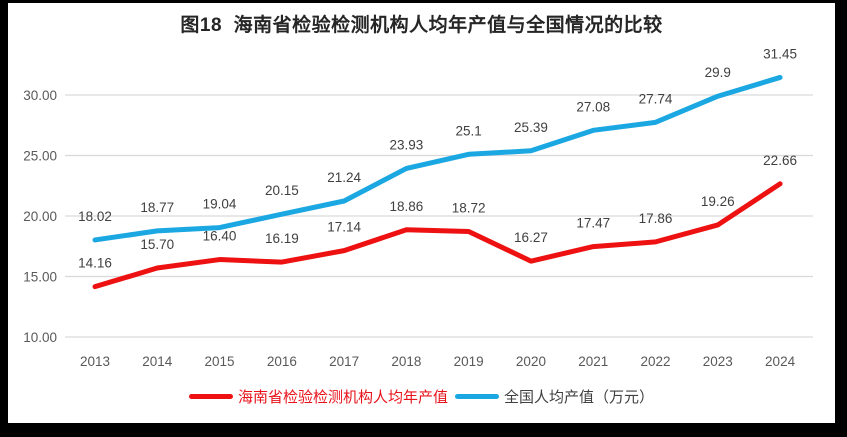 This screenshot has height=437, width=847. I want to click on data-label: 22.66, so click(780, 160).